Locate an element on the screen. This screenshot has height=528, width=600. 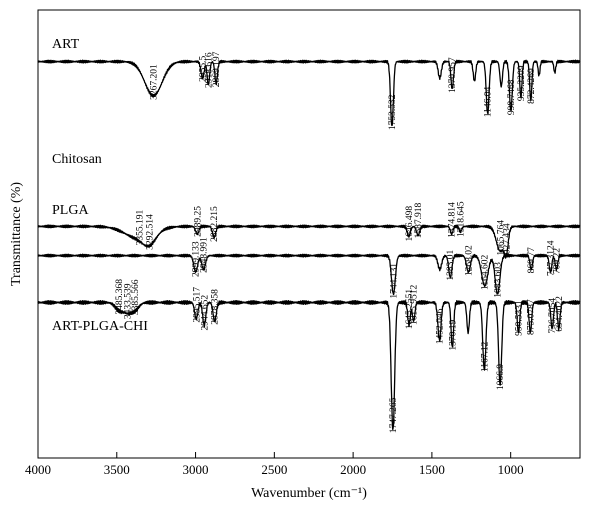
x-tick-label: 1500 is located at coordinates (432, 469).